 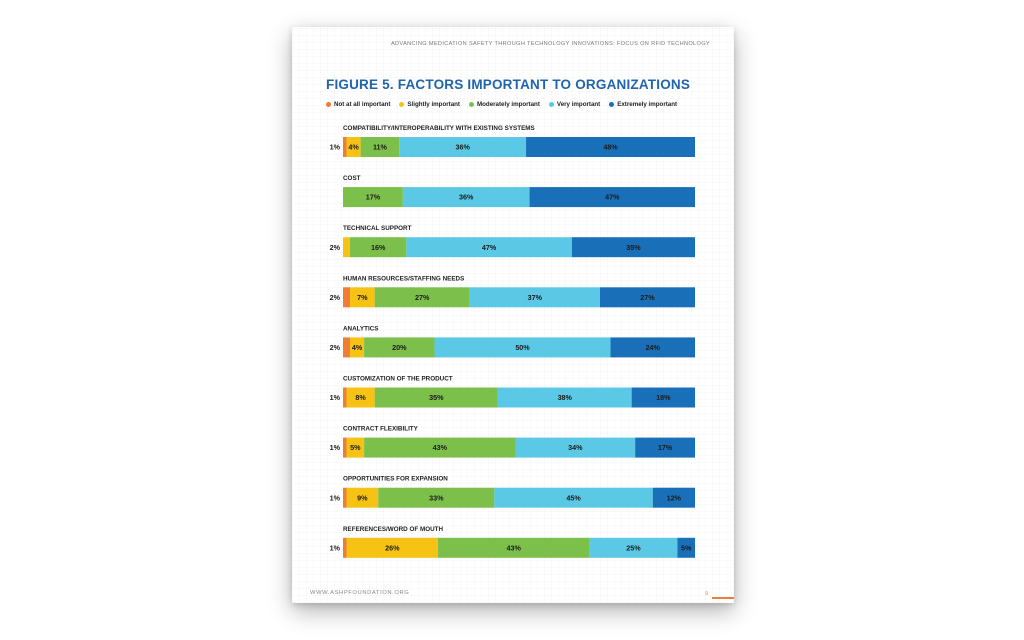 I want to click on data-label: 24%, so click(x=653, y=347).